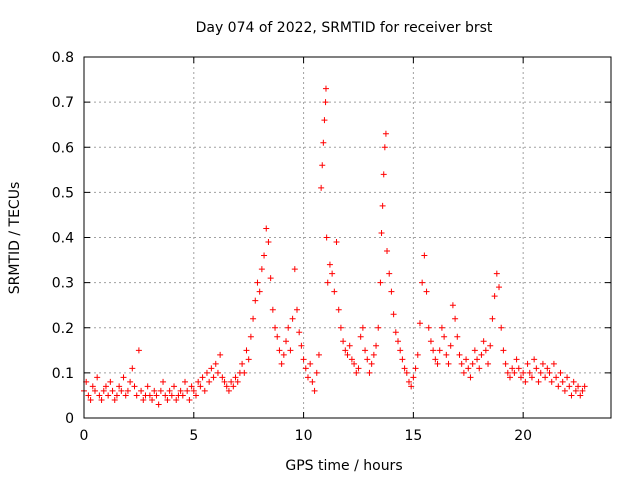 This screenshot has width=640, height=480. I want to click on y-tick-label: 0.2, so click(63, 329).